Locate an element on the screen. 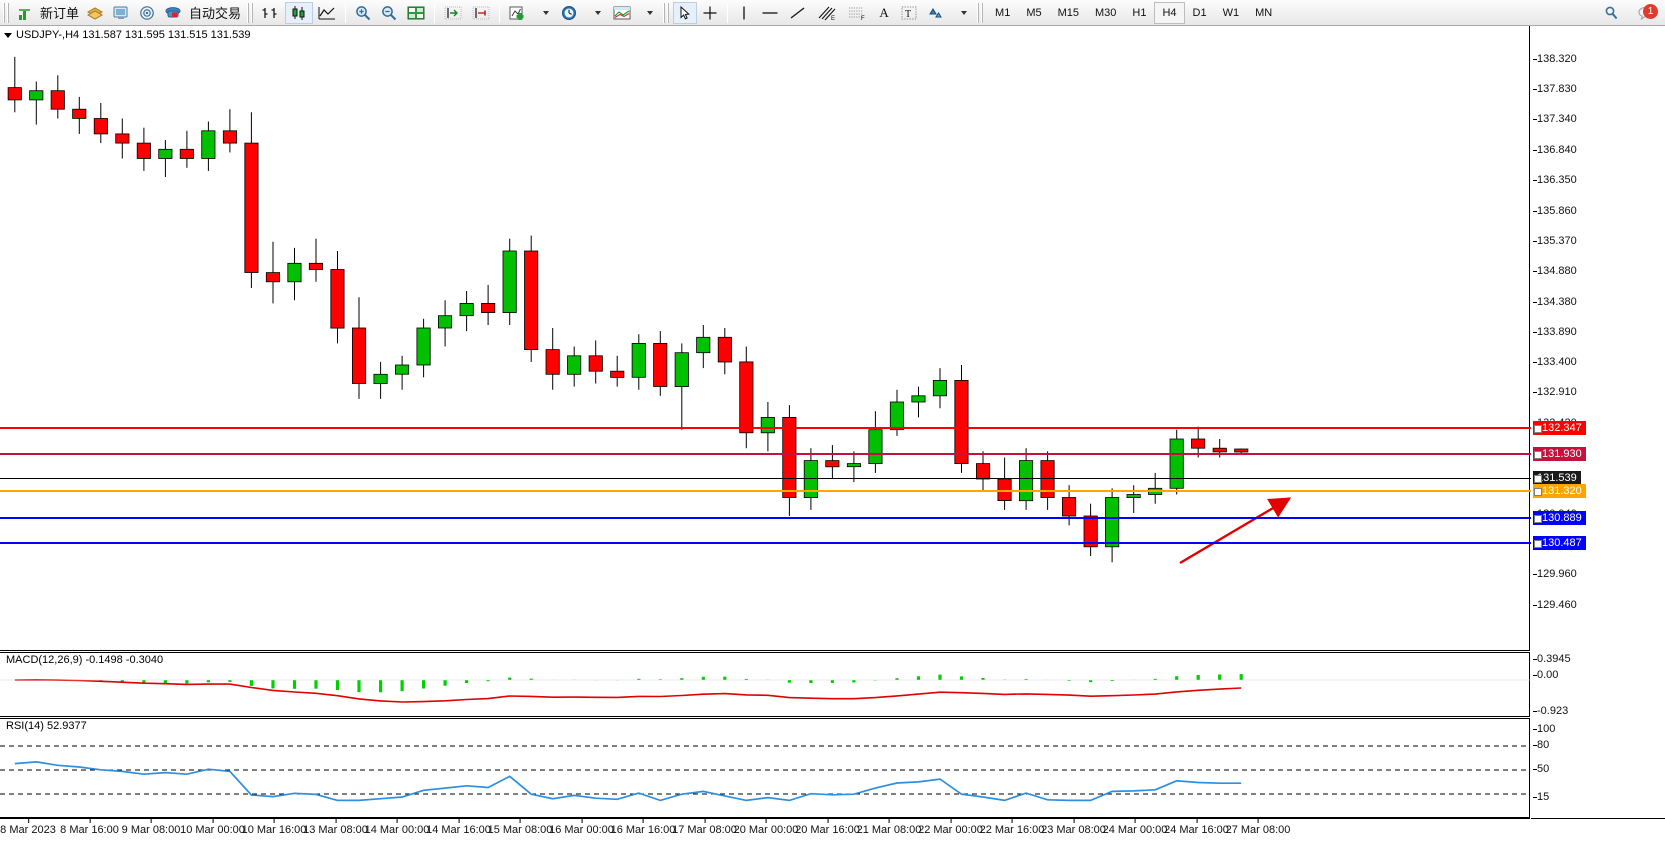  cursor-tool-button is located at coordinates (685, 12).